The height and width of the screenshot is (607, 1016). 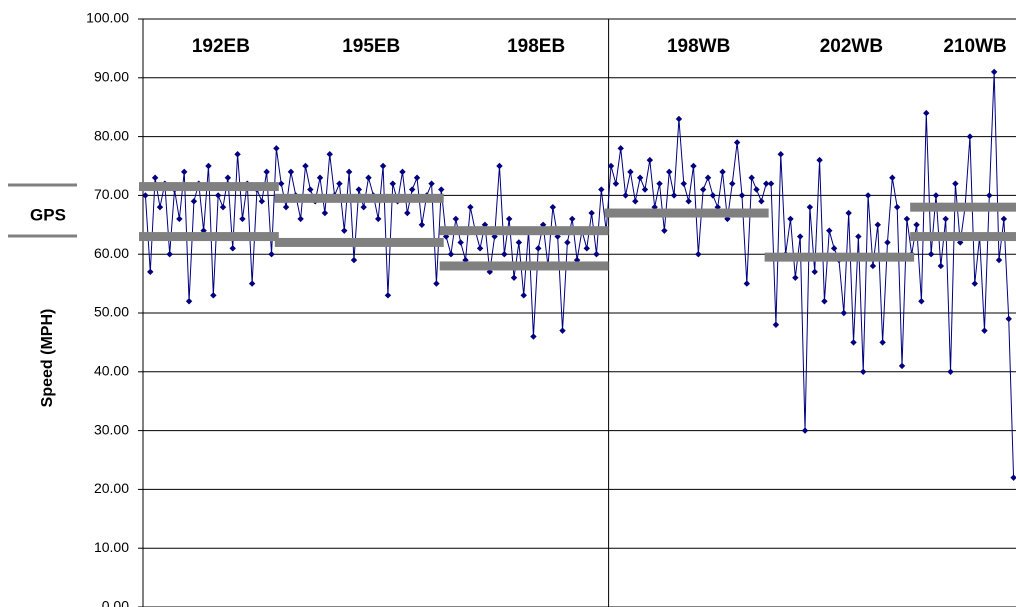 I want to click on segment-label: 210WB, so click(x=974, y=46).